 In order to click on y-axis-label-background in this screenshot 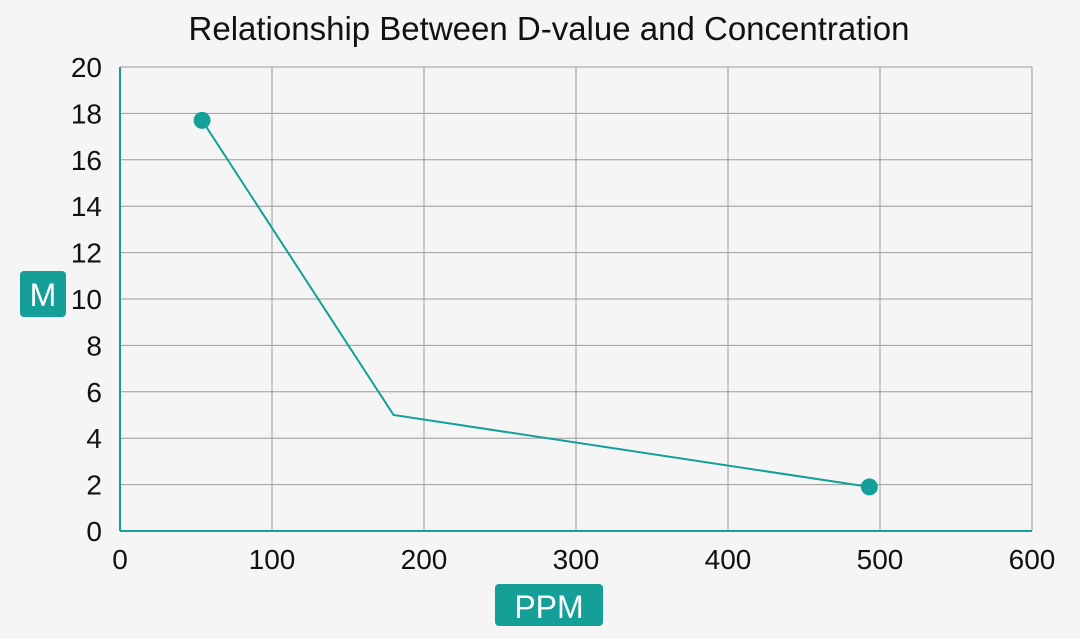, I will do `click(43, 294)`.